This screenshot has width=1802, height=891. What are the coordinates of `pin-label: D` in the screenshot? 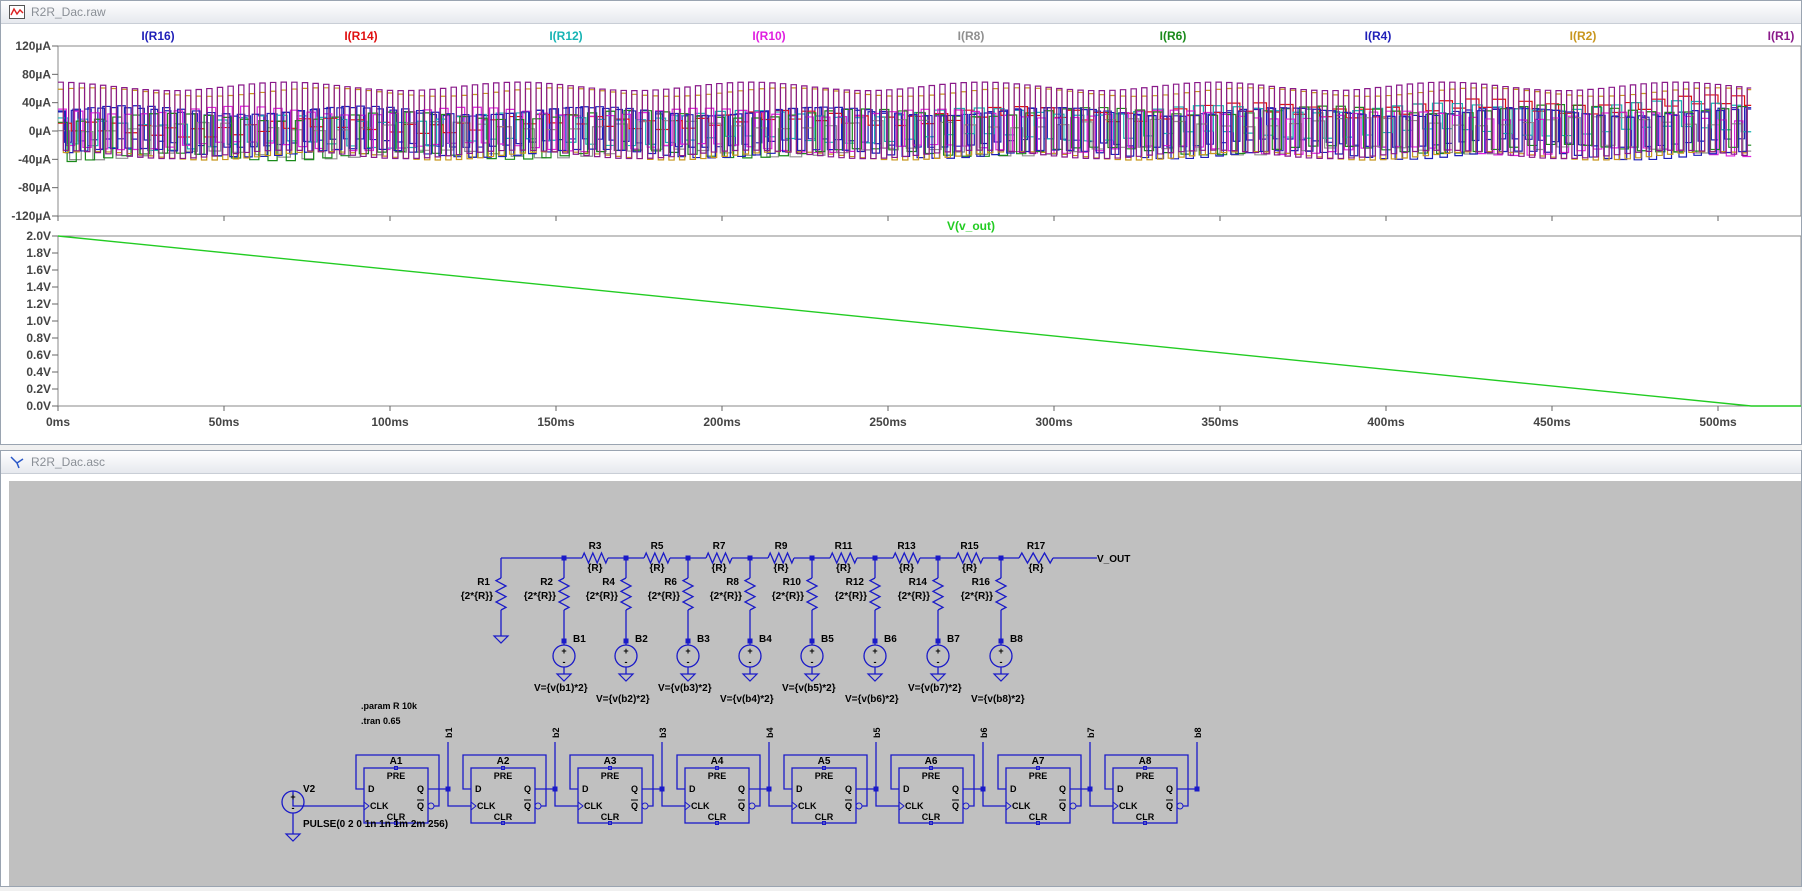 It's located at (906, 789).